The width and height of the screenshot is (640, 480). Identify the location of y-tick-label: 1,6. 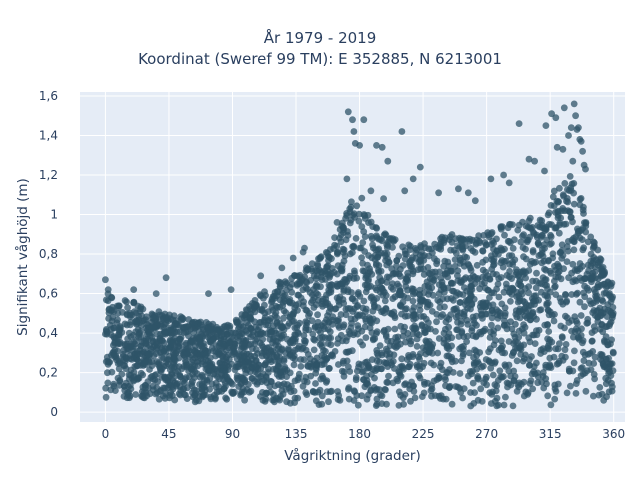
(48, 96).